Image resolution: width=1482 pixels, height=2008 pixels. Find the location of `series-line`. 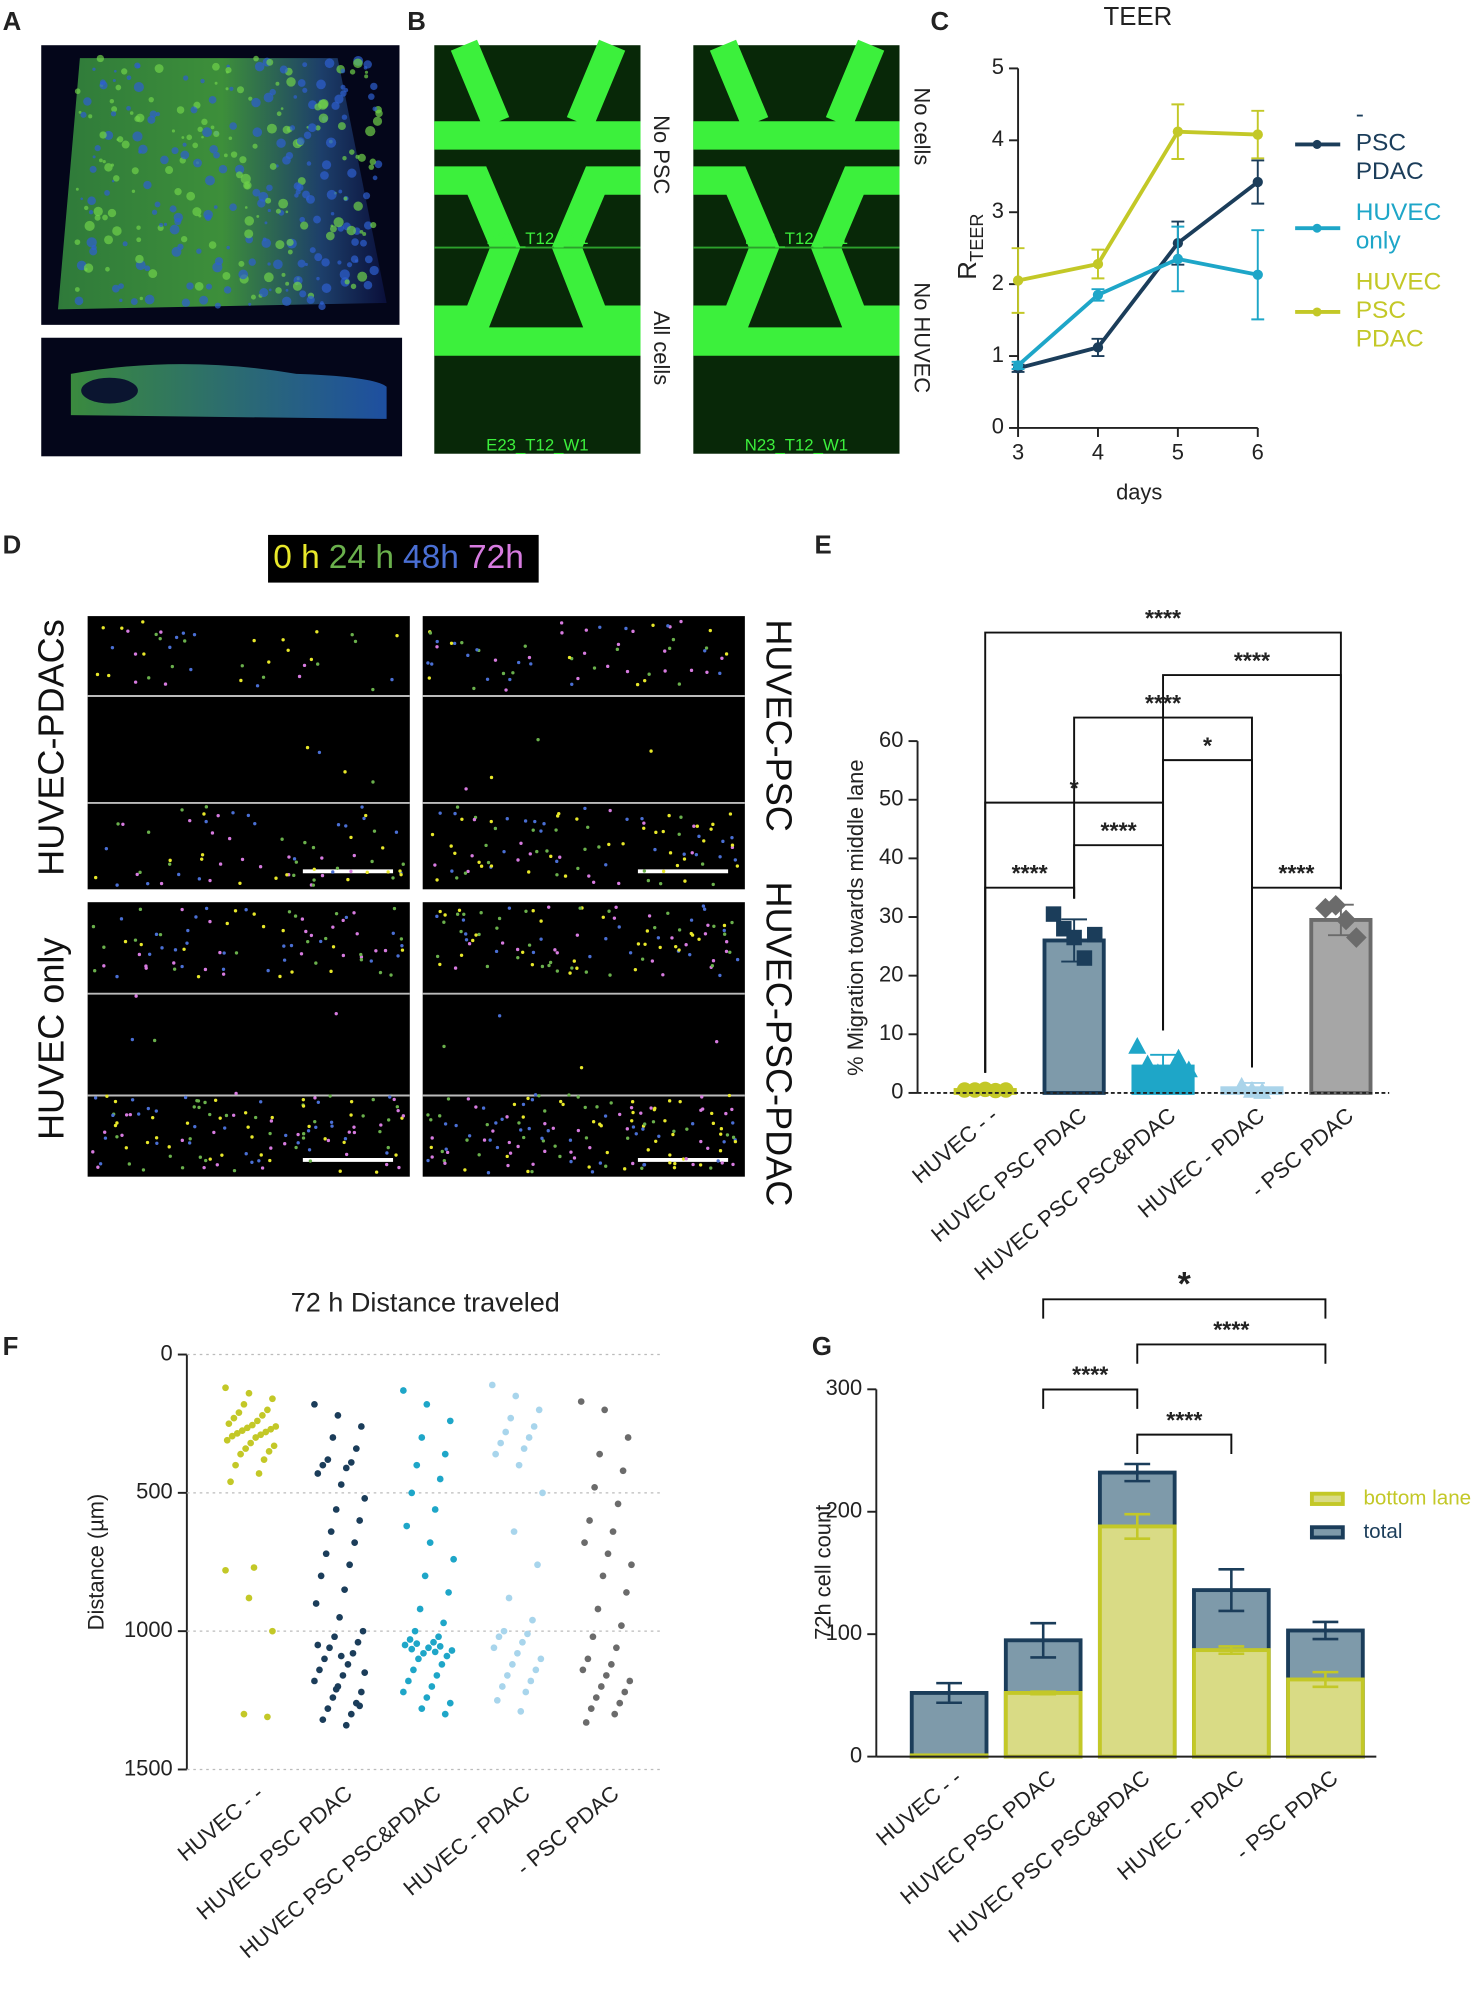

series-line is located at coordinates (1138, 275).